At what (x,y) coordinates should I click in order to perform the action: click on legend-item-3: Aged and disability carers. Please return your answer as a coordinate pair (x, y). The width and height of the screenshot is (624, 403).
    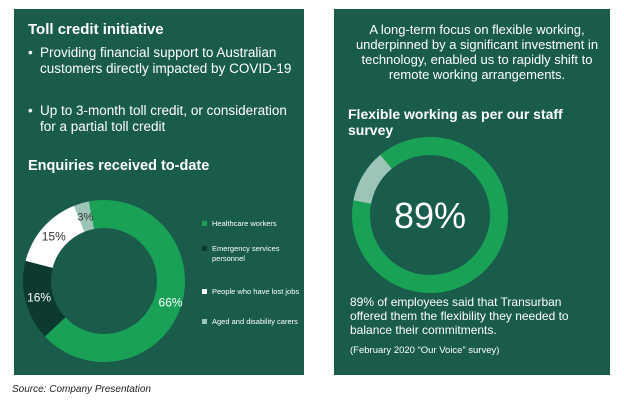
    Looking at the image, I should click on (251, 322).